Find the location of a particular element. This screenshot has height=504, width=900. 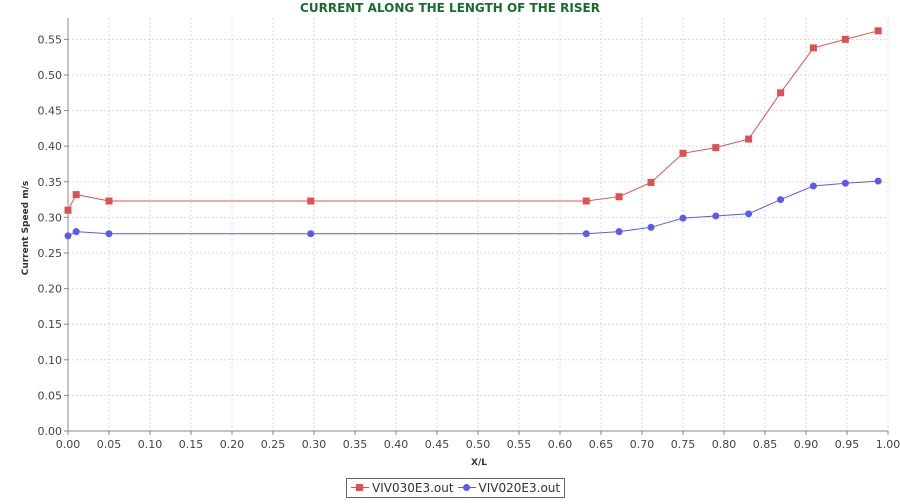

y-axis-title: Current Speed m/s is located at coordinates (26, 228).